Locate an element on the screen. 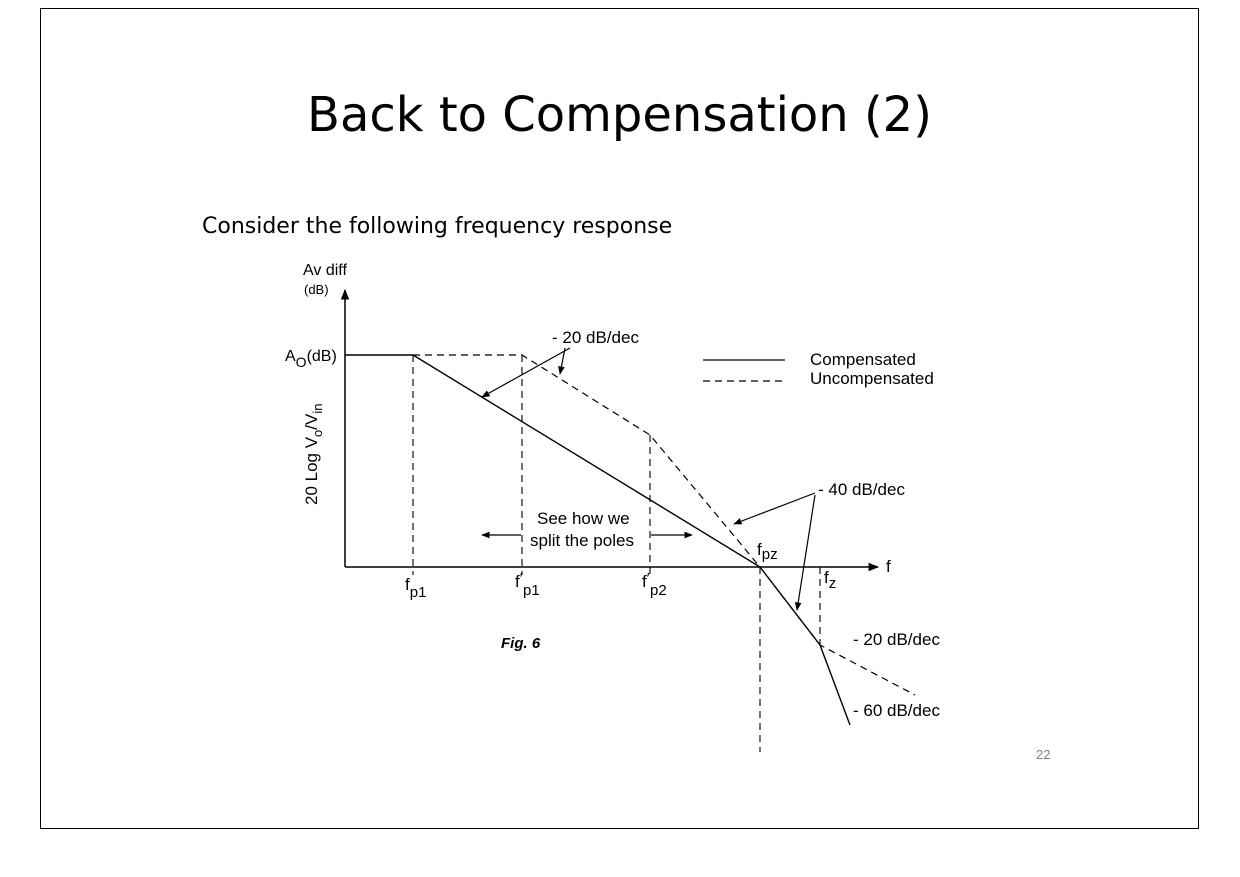 The image size is (1240, 877). ao-label-tail: (dB) is located at coordinates (322, 356).